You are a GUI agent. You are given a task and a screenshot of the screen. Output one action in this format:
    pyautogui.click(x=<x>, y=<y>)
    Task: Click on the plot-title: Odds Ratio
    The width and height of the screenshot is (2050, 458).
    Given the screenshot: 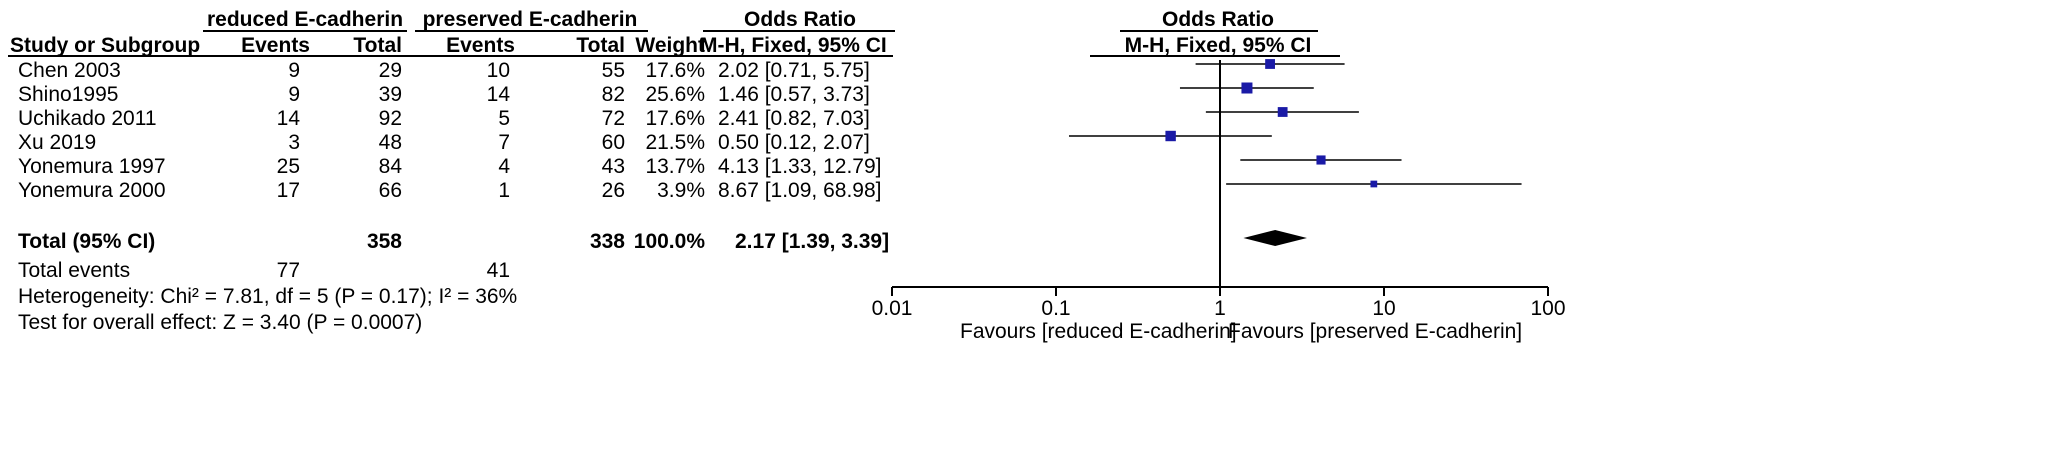 What is the action you would take?
    pyautogui.click(x=1217, y=19)
    